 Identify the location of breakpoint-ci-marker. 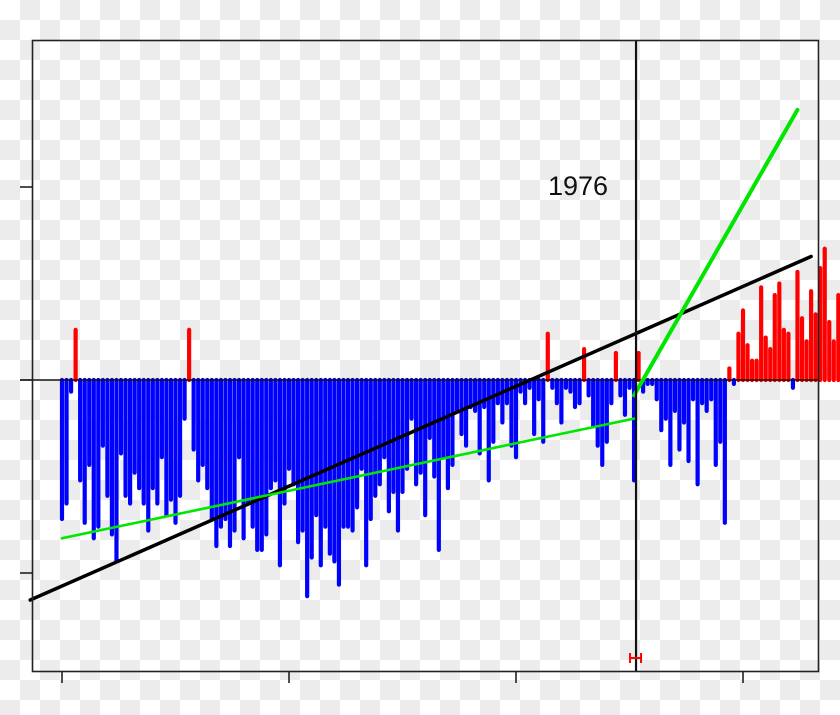
(636, 658).